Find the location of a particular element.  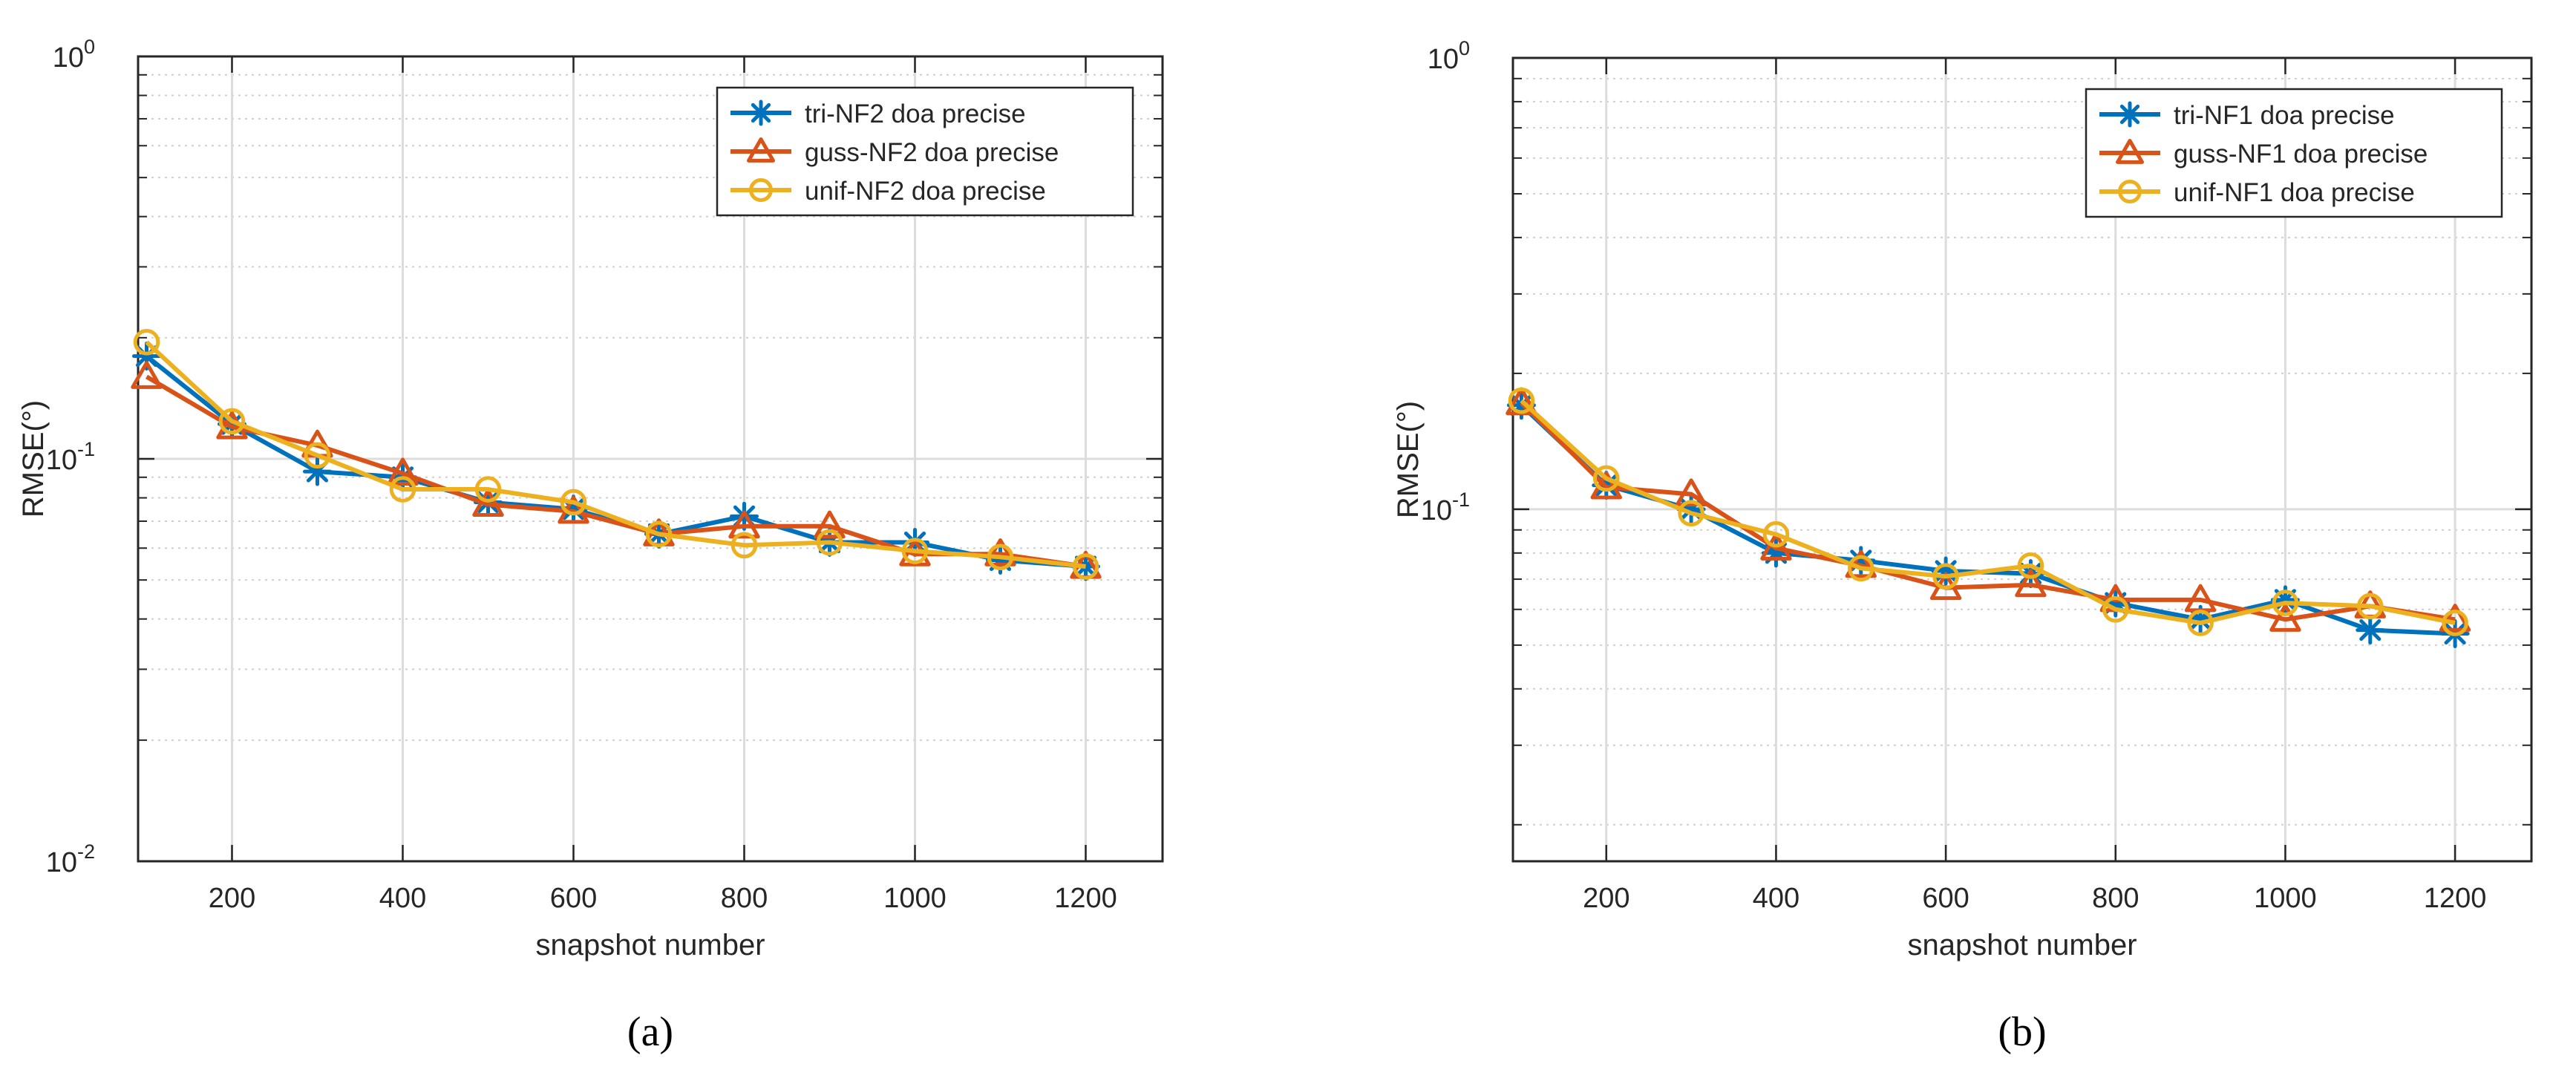

legend-entry: guss-NF2 doa precise is located at coordinates (894, 152).